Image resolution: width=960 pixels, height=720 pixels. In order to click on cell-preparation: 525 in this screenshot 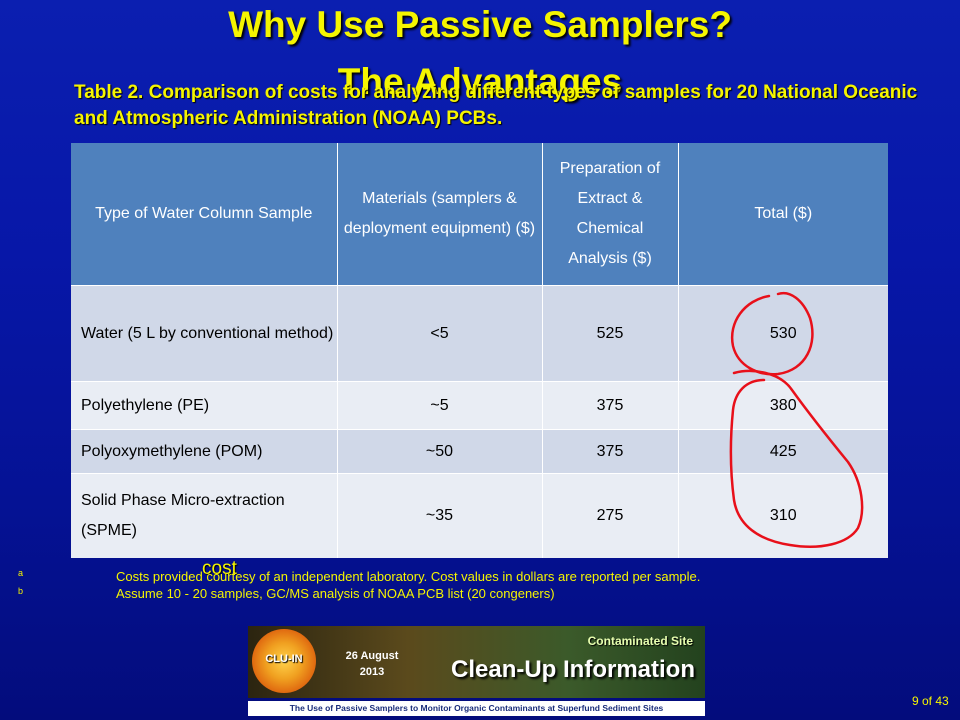, I will do `click(610, 333)`.